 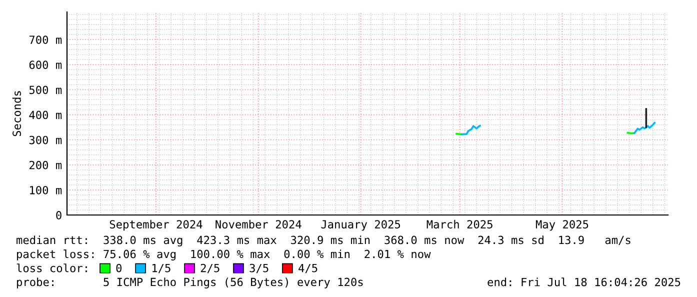 What do you see at coordinates (360, 225) in the screenshot?
I see `x-tick-label: January 2025` at bounding box center [360, 225].